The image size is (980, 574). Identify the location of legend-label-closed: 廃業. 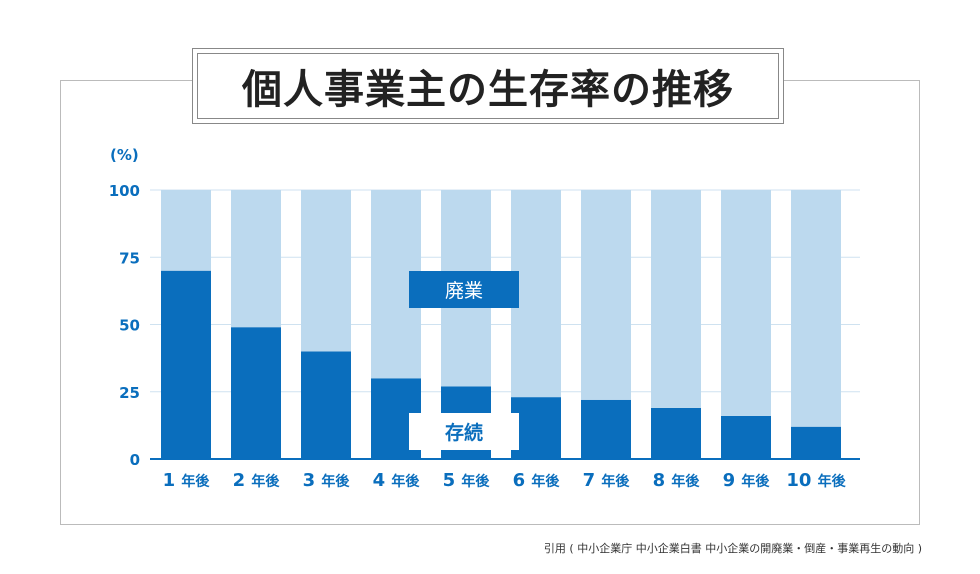
(464, 289).